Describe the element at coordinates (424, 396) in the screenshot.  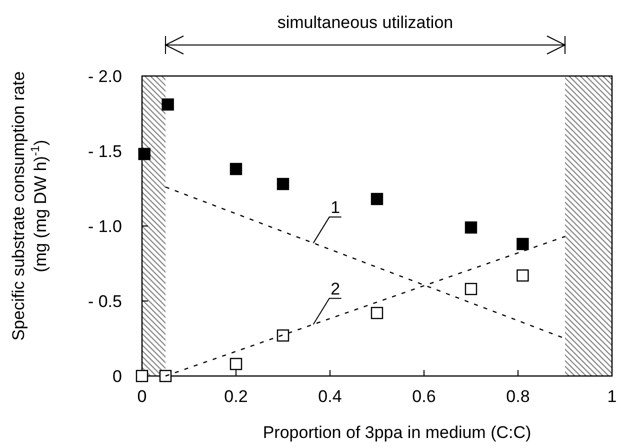
I see `x-tick-label: 0.6` at that location.